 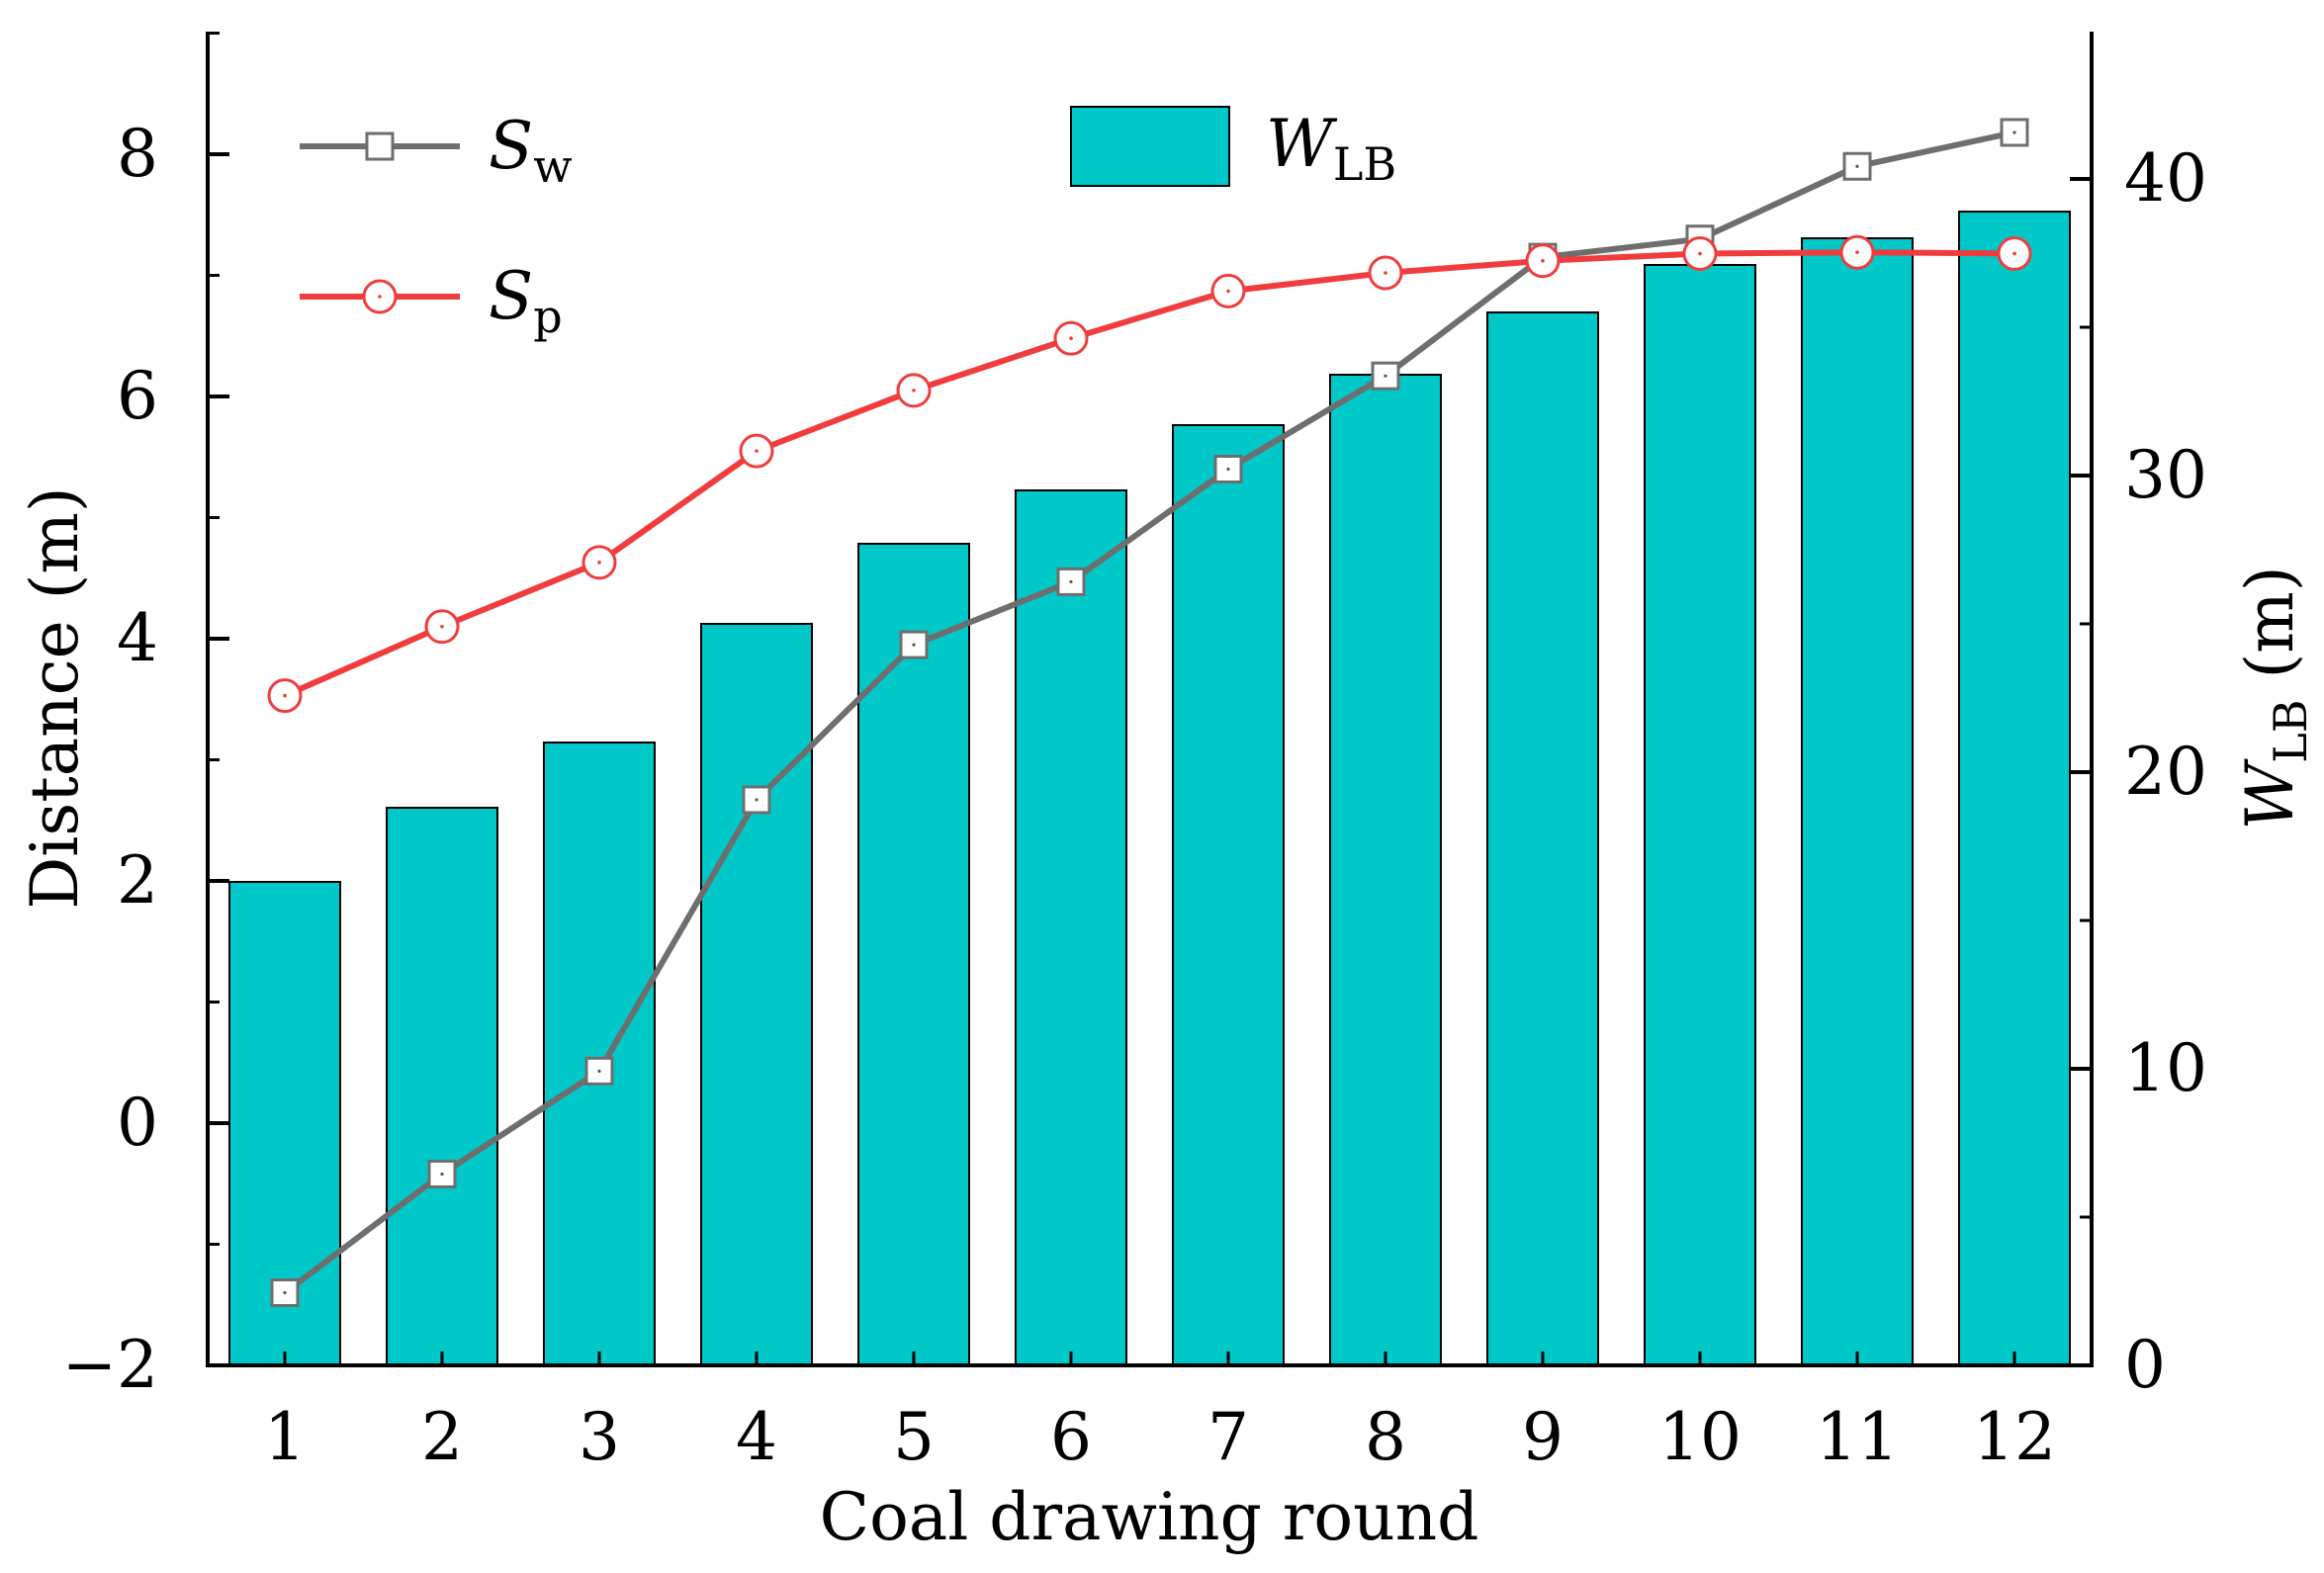 I want to click on y2-tick-label: 30, so click(x=2165, y=475).